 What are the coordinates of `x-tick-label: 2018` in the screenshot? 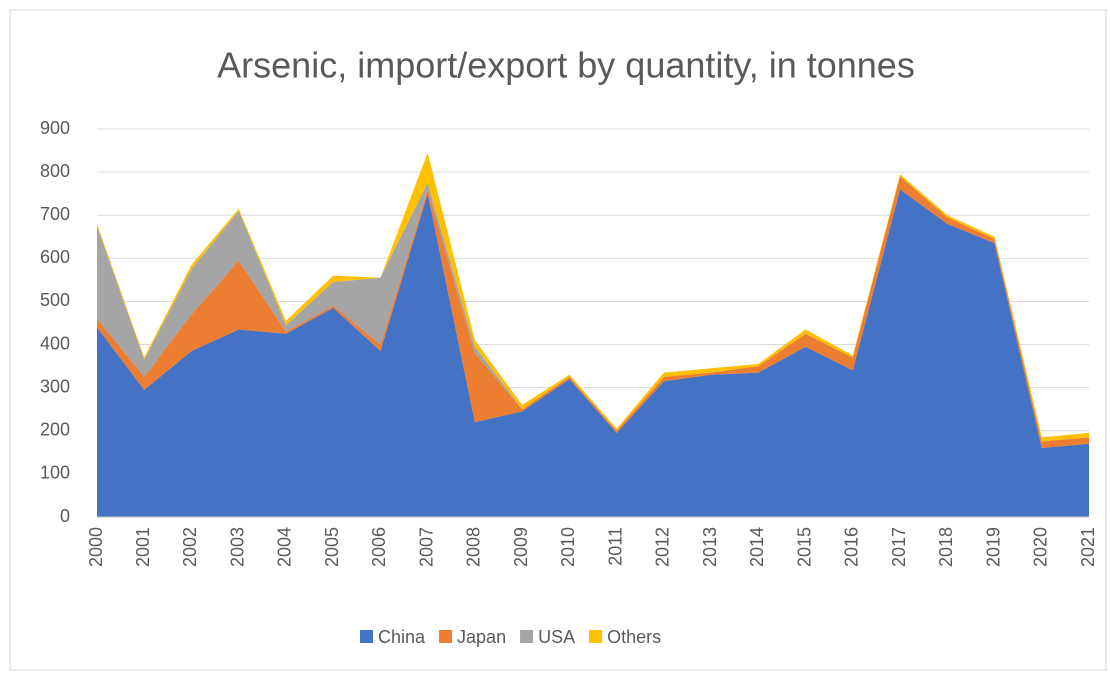 It's located at (946, 547).